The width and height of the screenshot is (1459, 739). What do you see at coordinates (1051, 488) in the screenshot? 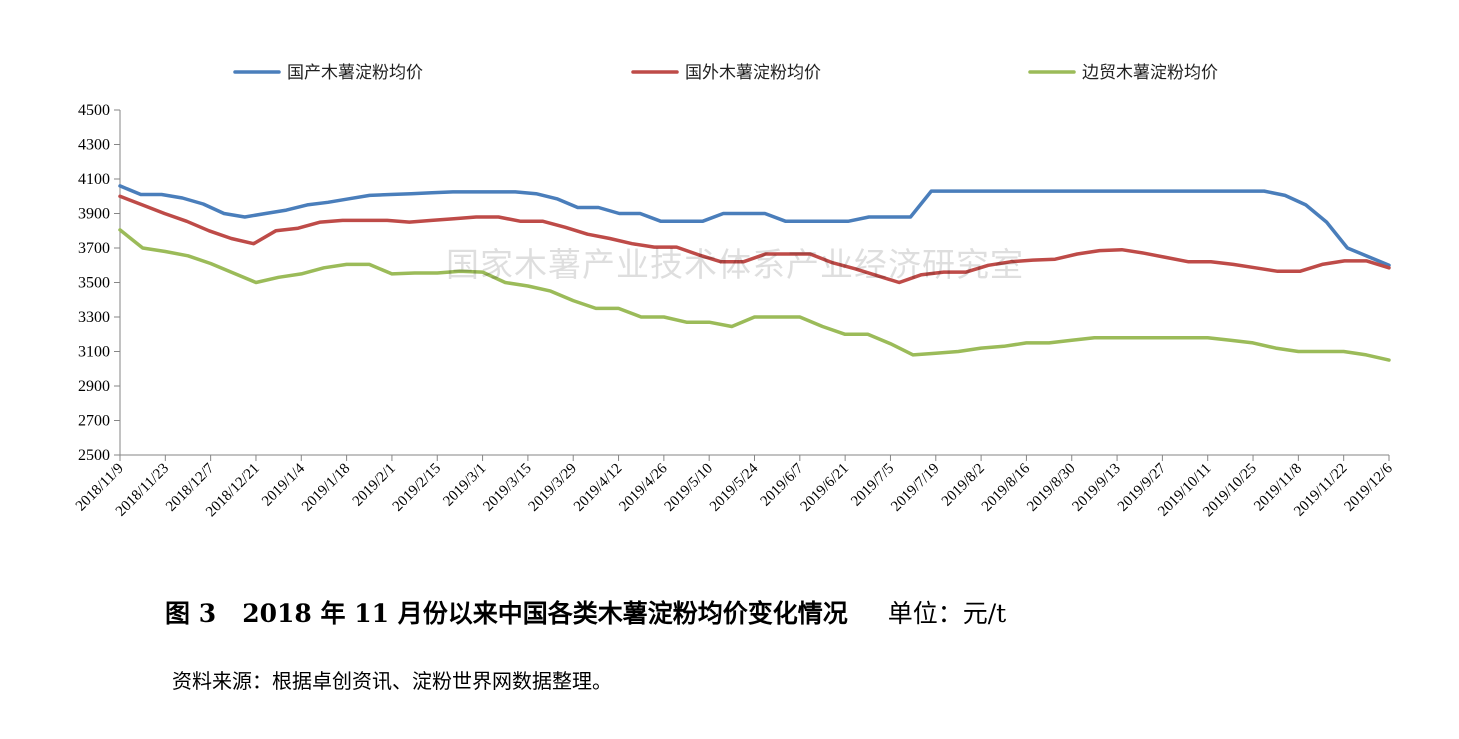
I see `x-tick-label: 2019/8/30` at bounding box center [1051, 488].